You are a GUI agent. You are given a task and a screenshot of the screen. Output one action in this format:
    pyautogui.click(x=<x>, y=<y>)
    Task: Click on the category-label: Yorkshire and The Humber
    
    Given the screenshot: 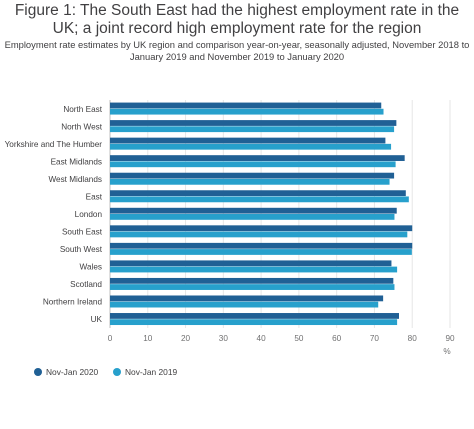 What is the action you would take?
    pyautogui.click(x=54, y=144)
    